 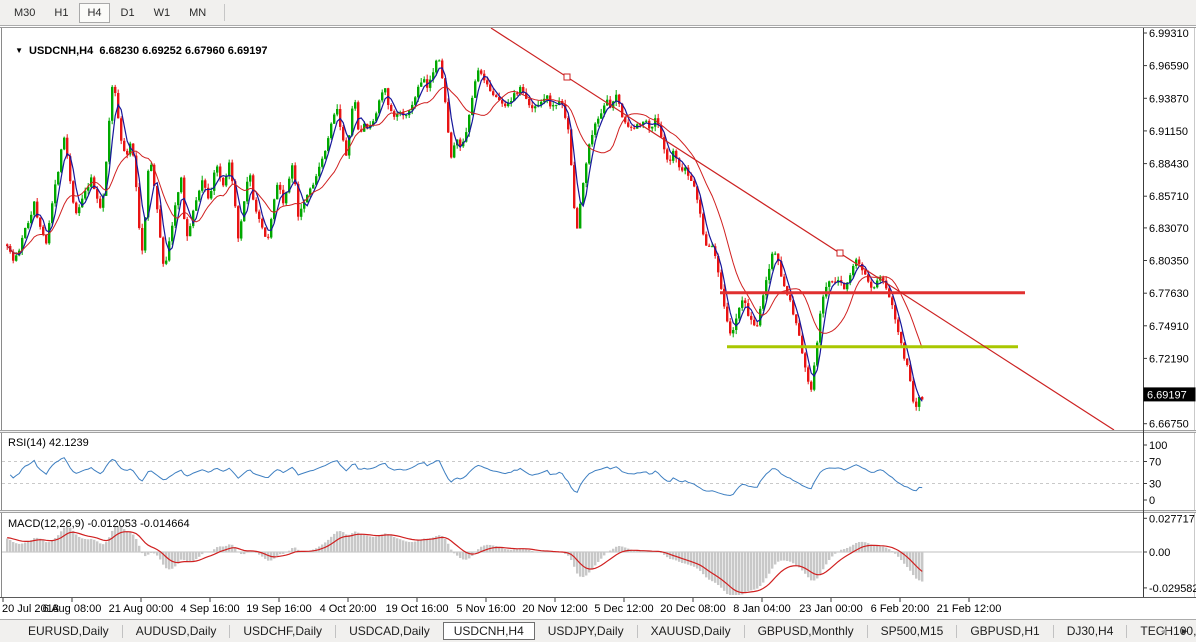 What do you see at coordinates (127, 12) in the screenshot?
I see `timeframe-button-d1: D1` at bounding box center [127, 12].